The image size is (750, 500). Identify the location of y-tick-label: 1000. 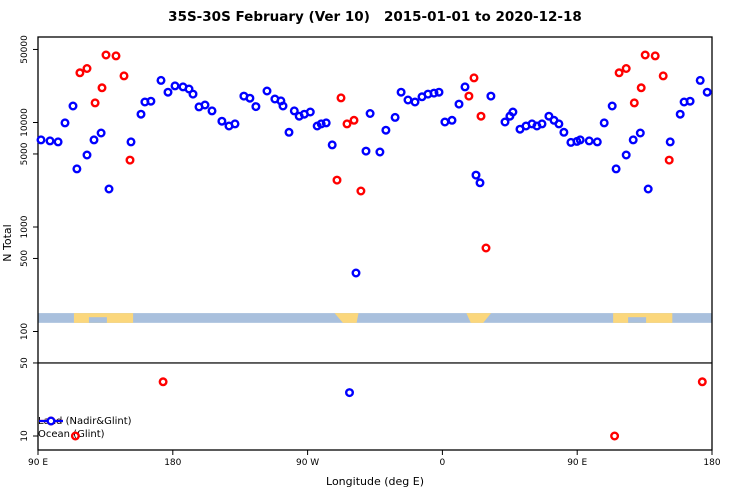
(25, 226).